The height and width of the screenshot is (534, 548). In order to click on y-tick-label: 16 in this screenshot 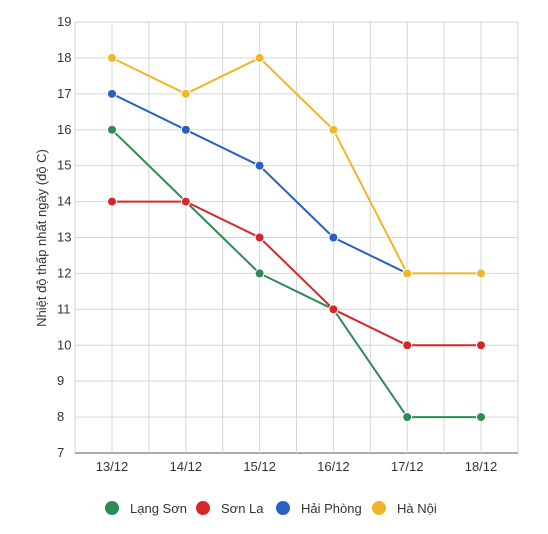, I will do `click(64, 129)`.